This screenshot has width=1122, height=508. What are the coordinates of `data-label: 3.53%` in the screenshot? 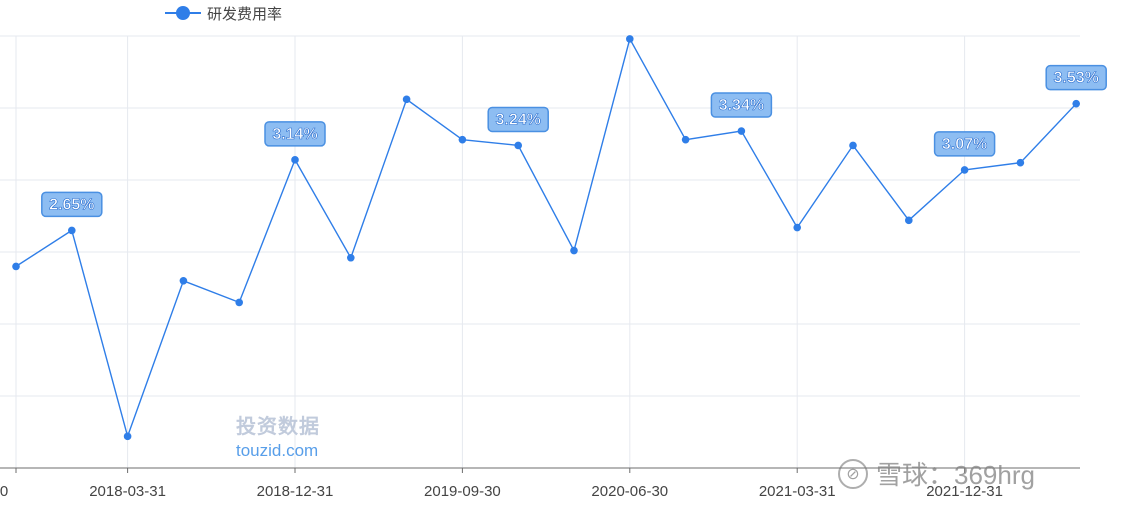 It's located at (1076, 78).